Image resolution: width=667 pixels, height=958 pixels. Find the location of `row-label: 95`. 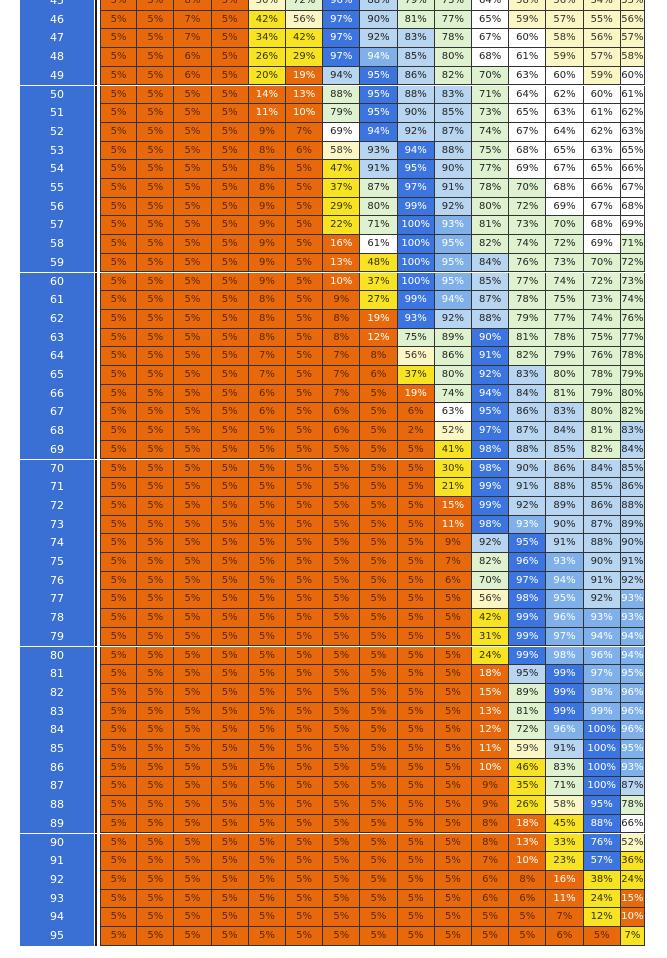

row-label: 95 is located at coordinates (57, 936).